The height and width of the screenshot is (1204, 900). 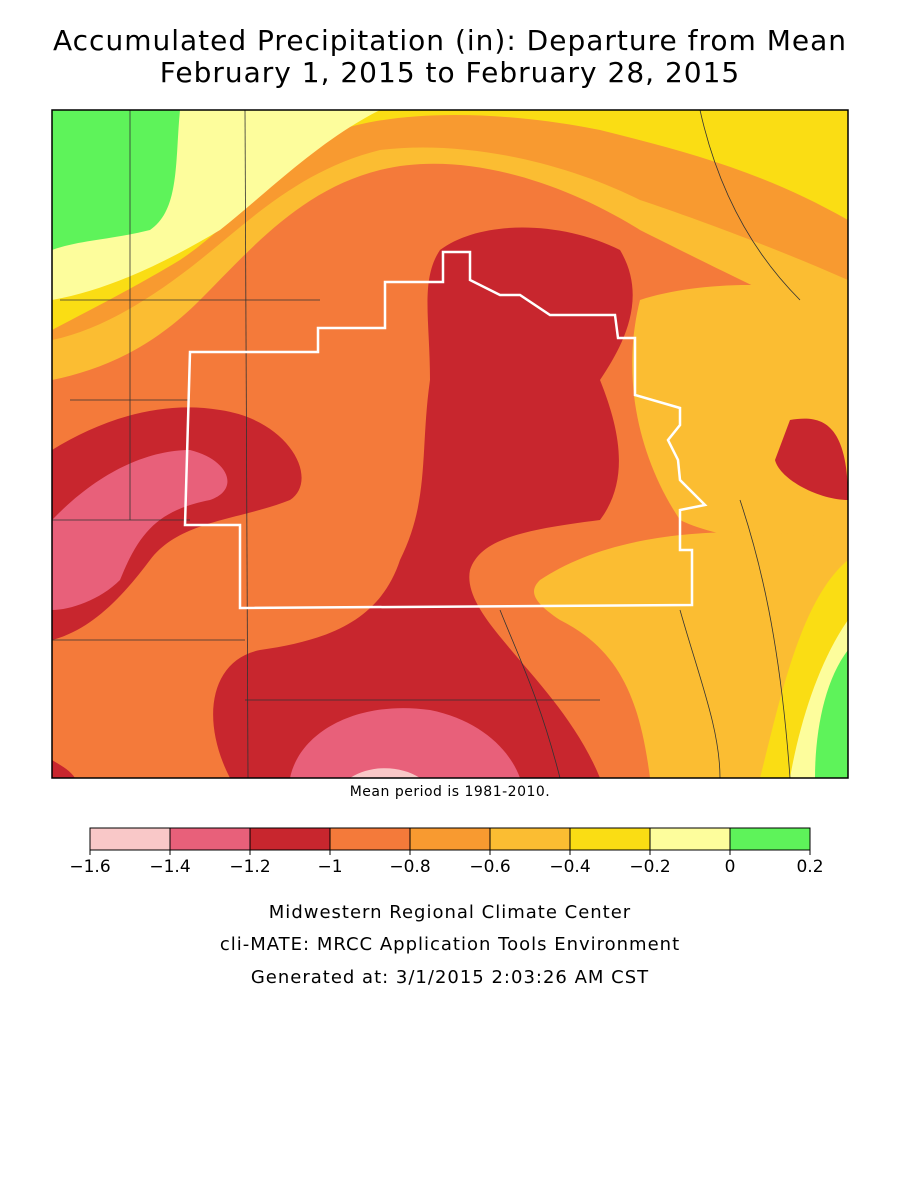 I want to click on legend-tick-label: 0, so click(x=730, y=867).